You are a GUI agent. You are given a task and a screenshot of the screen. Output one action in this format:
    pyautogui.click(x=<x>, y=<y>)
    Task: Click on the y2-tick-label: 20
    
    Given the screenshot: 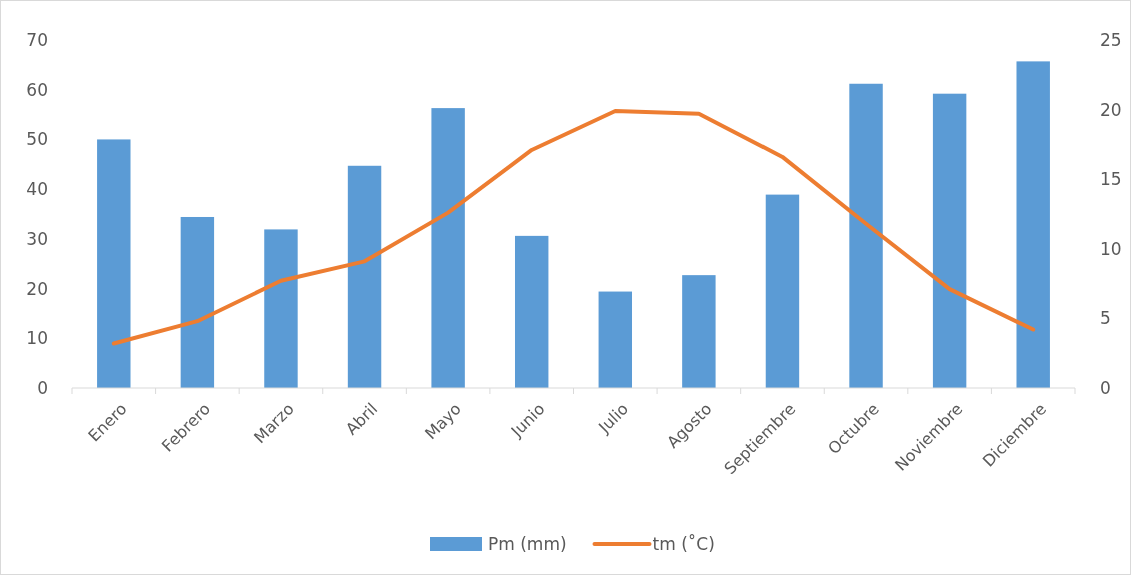 What is the action you would take?
    pyautogui.click(x=1111, y=109)
    